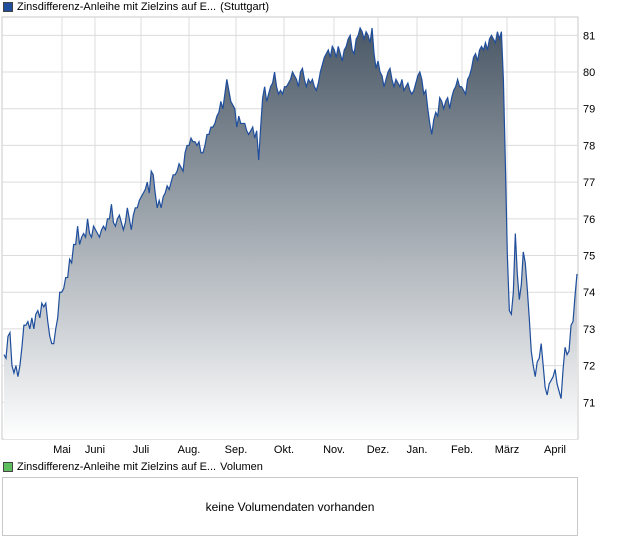 This screenshot has width=620, height=546. What do you see at coordinates (141, 450) in the screenshot?
I see `x-tick-label: Juli` at bounding box center [141, 450].